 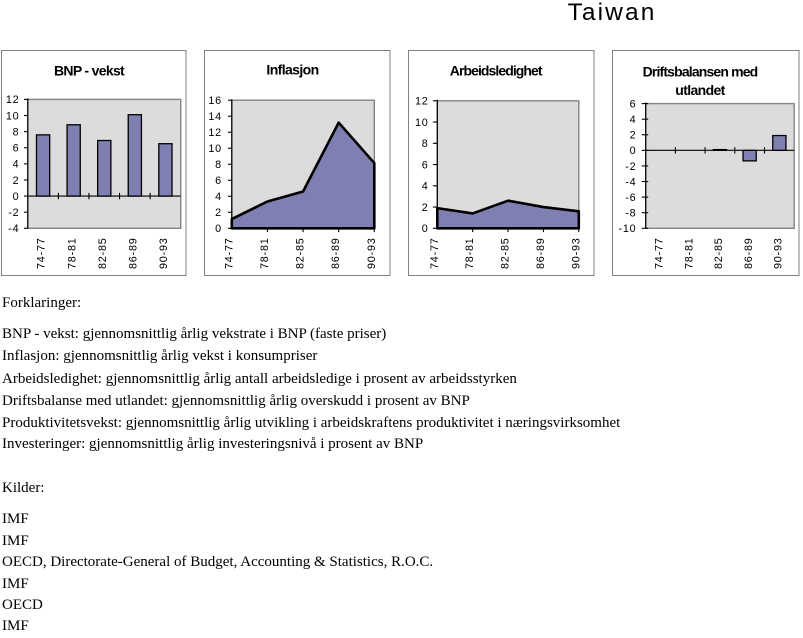 What do you see at coordinates (700, 90) in the screenshot?
I see `svg-text: utlandet` at bounding box center [700, 90].